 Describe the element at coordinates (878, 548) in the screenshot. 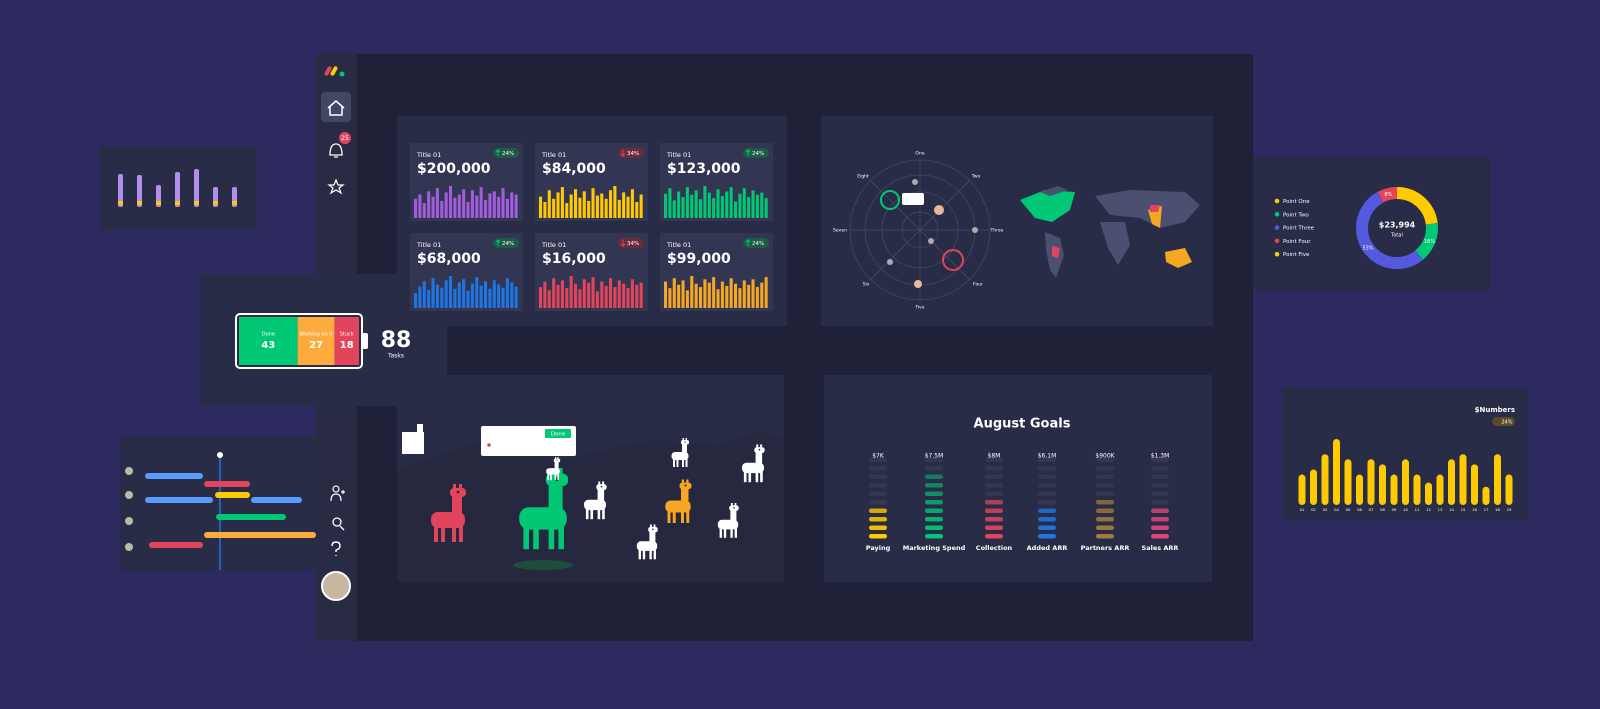

I see `goal-label: Paying` at that location.